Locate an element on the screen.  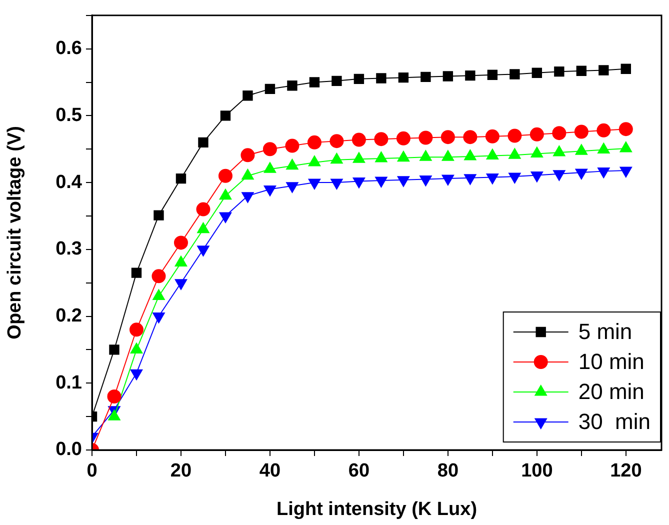
x-axis-title: Light intensity (K Lux) is located at coordinates (377, 509).